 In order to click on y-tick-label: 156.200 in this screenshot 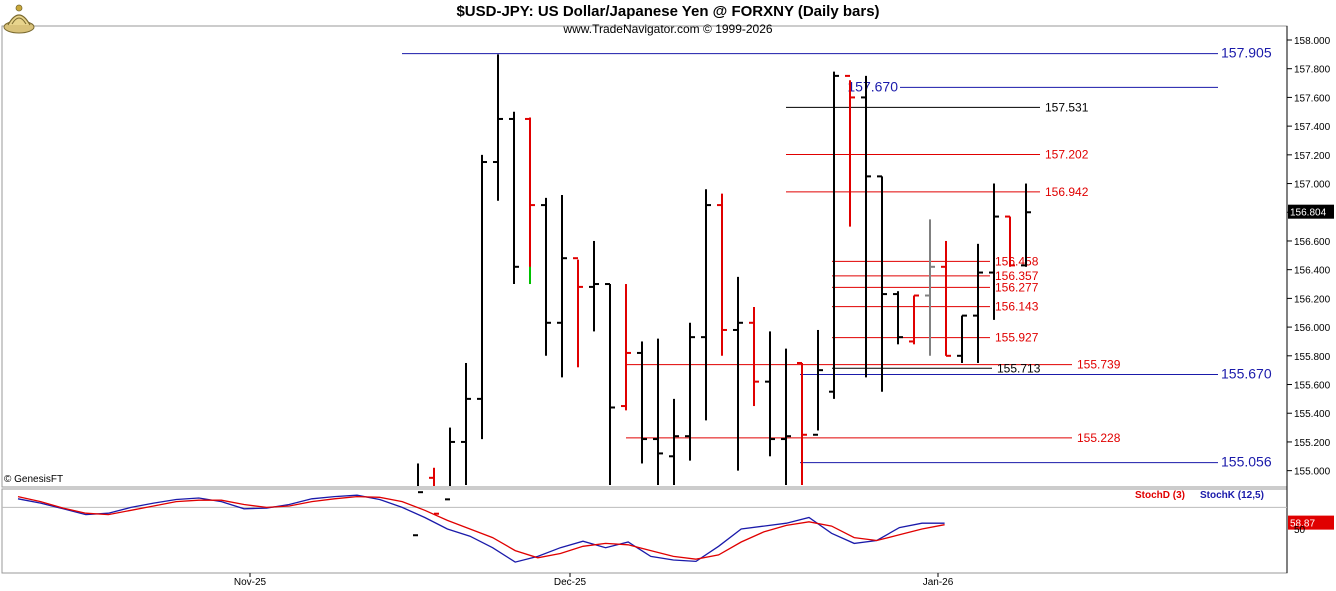, I will do `click(1312, 299)`.